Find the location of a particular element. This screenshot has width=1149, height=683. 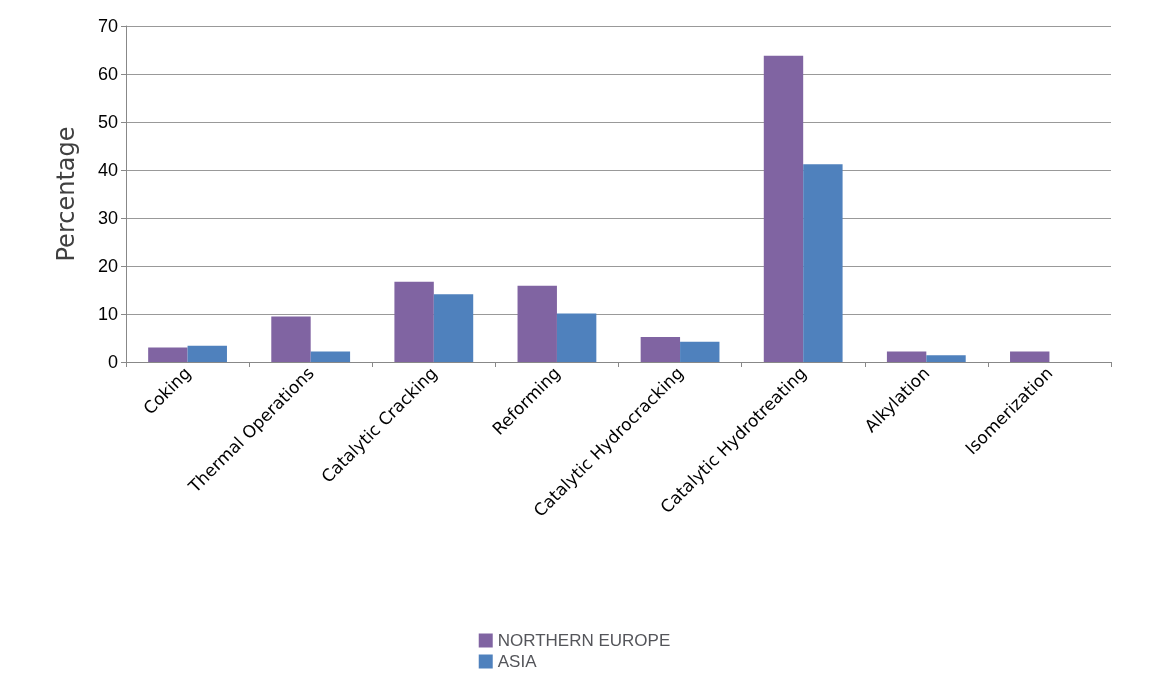

legend-label: NORTHERN EUROPE is located at coordinates (584, 640).